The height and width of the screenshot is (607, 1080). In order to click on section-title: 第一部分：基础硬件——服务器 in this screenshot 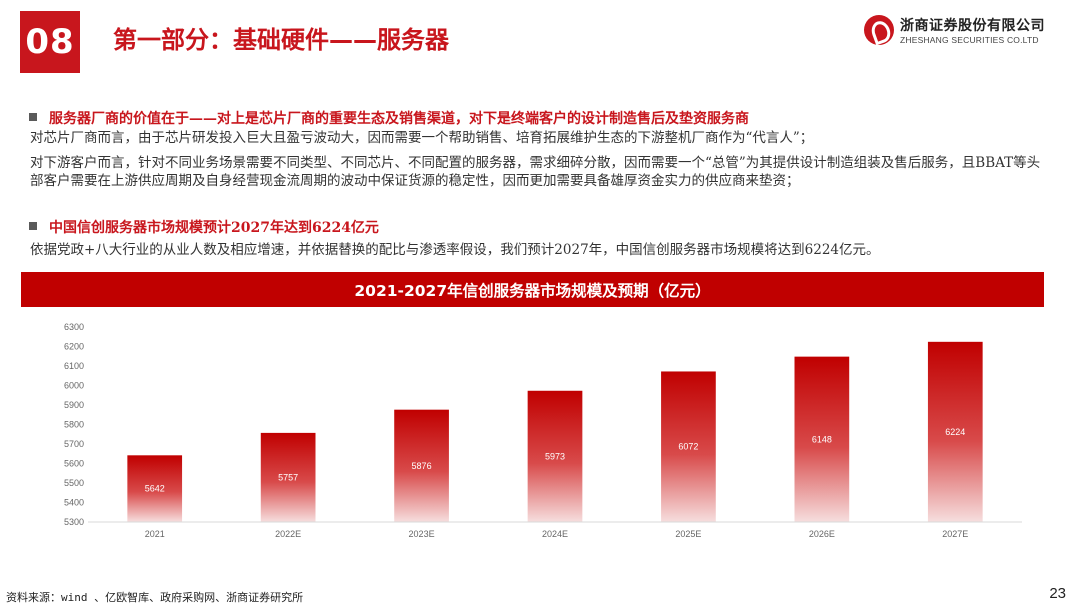, I will do `click(281, 40)`.